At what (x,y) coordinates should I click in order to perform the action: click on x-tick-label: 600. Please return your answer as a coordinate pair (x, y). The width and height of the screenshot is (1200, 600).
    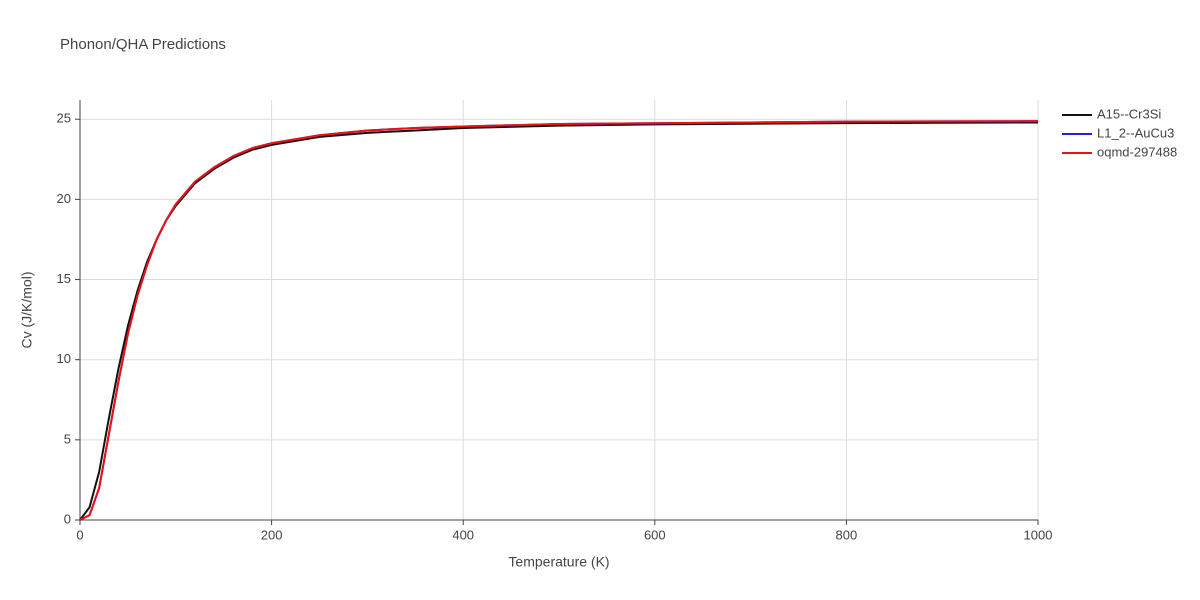
    Looking at the image, I should click on (655, 534).